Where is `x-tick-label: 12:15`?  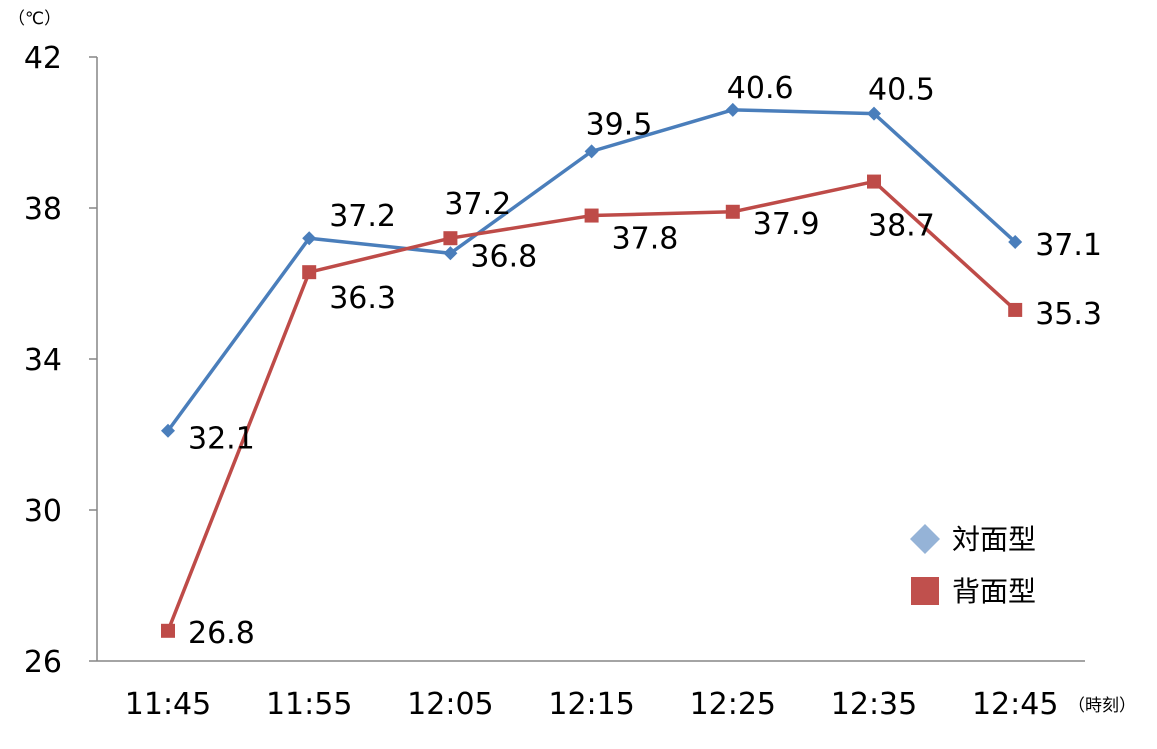
x-tick-label: 12:15 is located at coordinates (591, 704).